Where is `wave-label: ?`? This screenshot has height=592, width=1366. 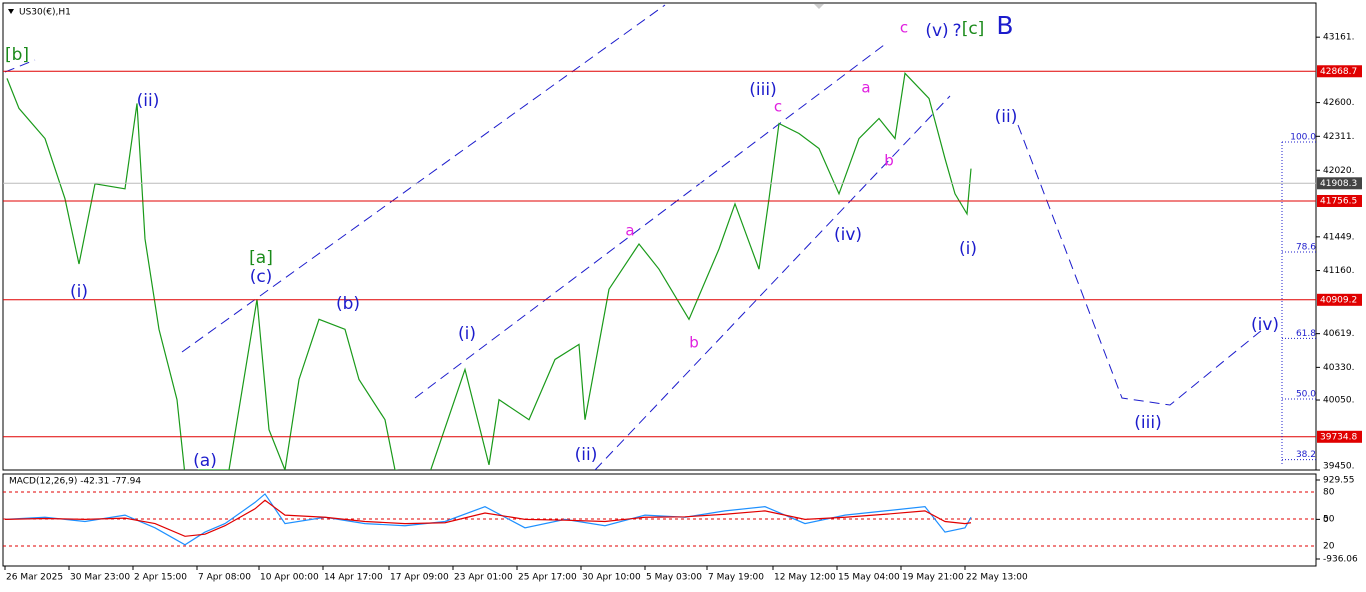
wave-label: ? is located at coordinates (956, 31).